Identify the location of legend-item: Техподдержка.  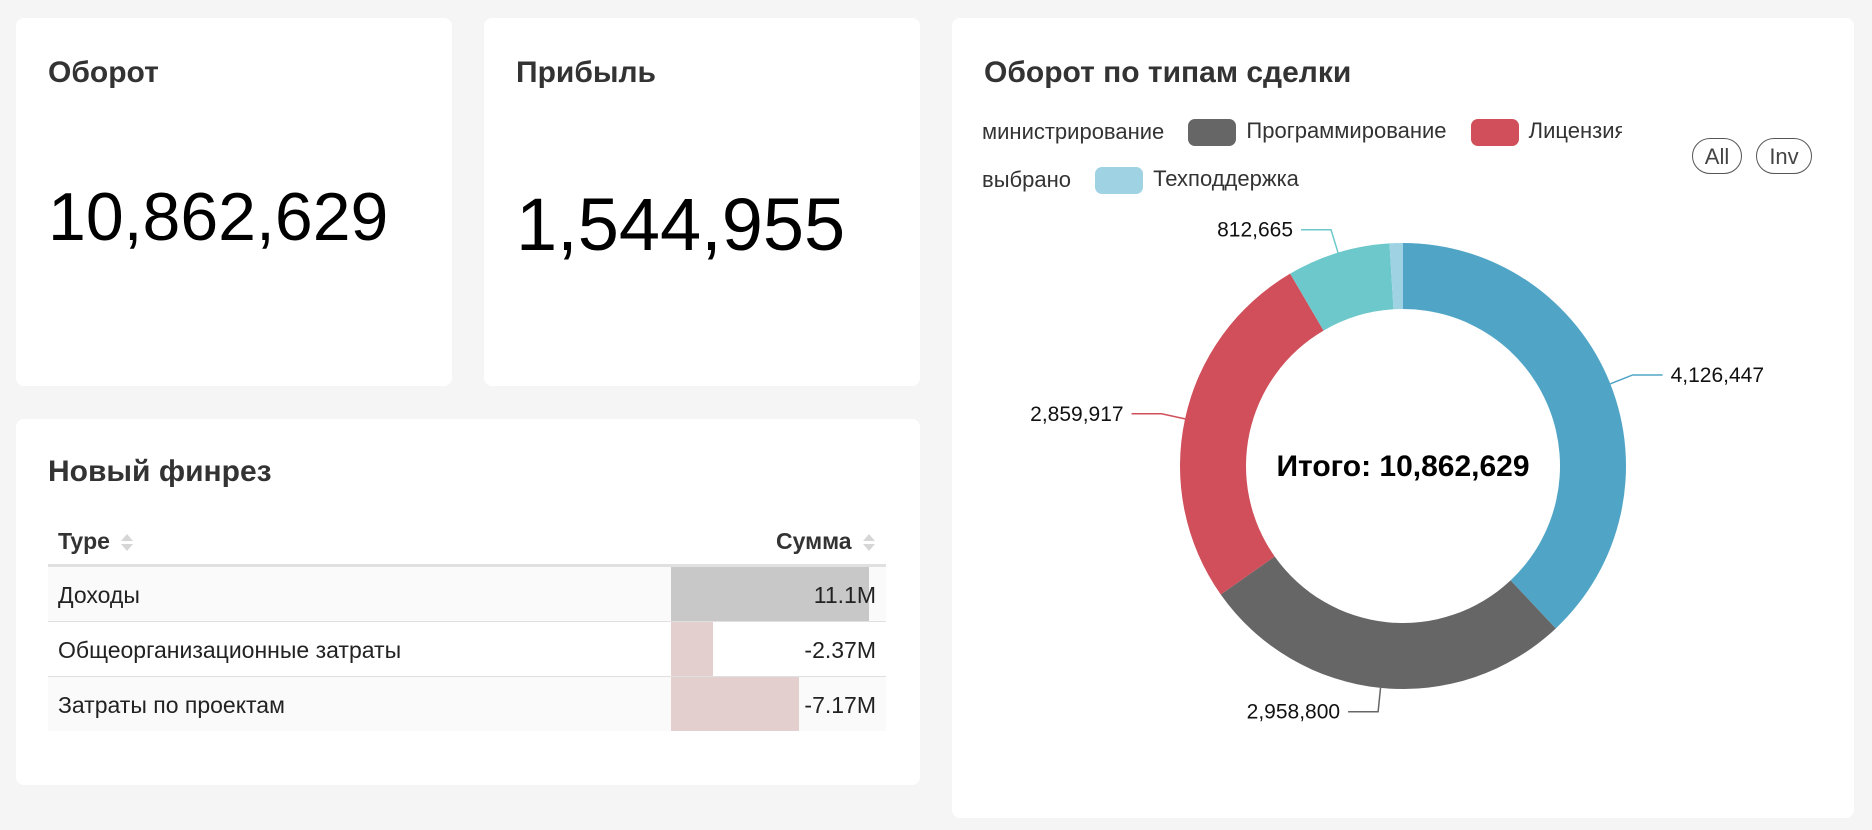
(1197, 180).